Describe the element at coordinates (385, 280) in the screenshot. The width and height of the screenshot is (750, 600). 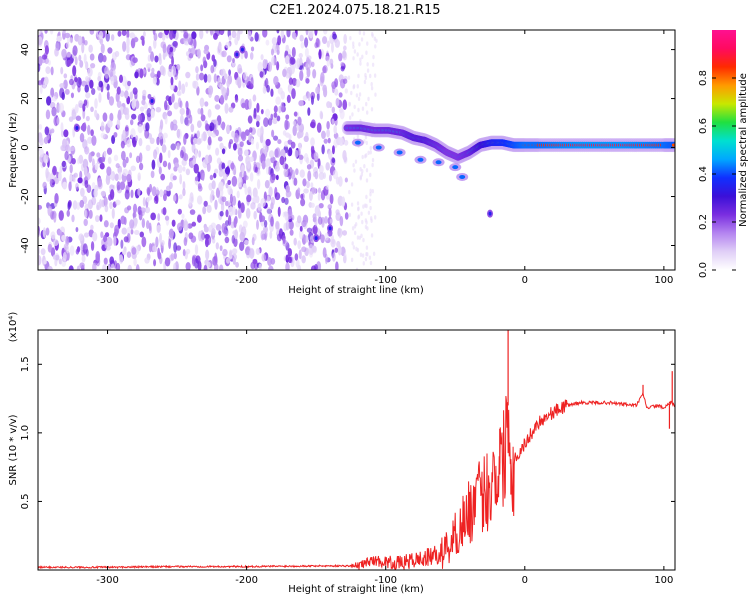
I see `spectrogram-x-tick-label: -100` at that location.